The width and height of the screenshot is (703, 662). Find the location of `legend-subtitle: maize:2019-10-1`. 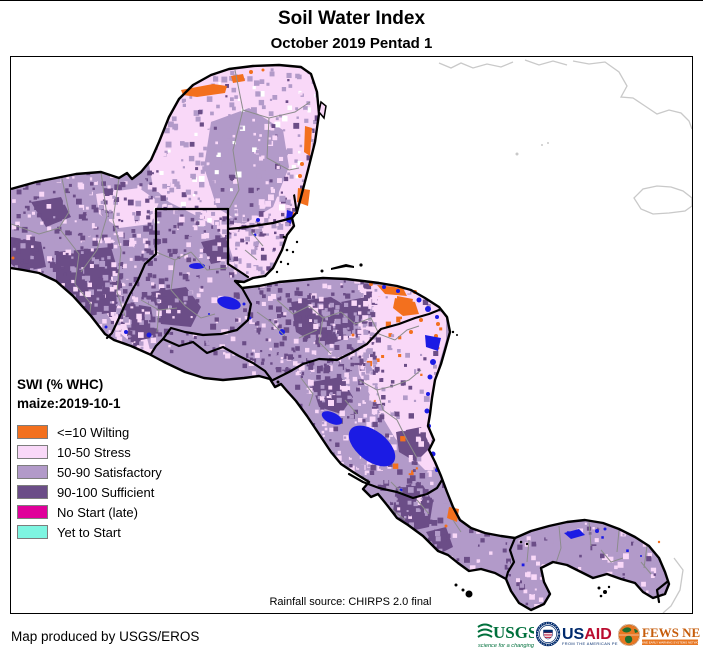

legend-subtitle: maize:2019-10-1 is located at coordinates (69, 403).